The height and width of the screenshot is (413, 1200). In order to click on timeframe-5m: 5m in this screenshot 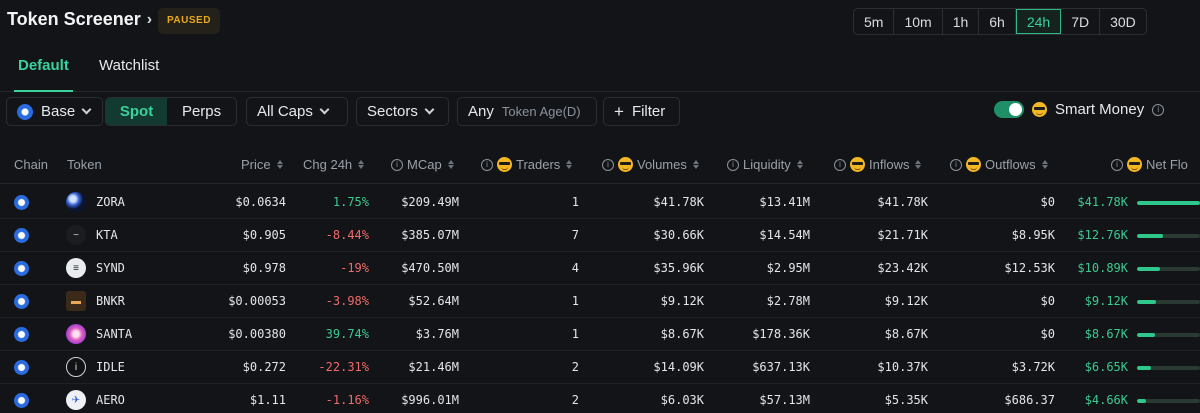, I will do `click(874, 21)`.